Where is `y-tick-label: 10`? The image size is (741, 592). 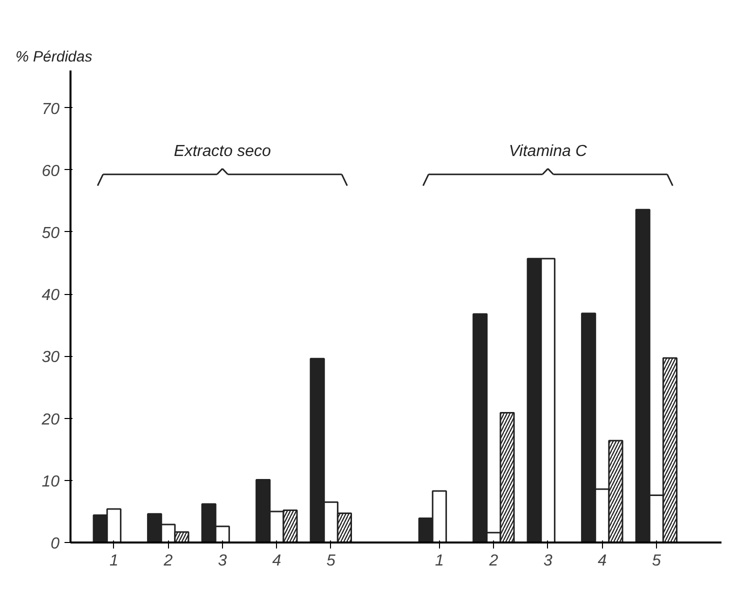 y-tick-label: 10 is located at coordinates (51, 481).